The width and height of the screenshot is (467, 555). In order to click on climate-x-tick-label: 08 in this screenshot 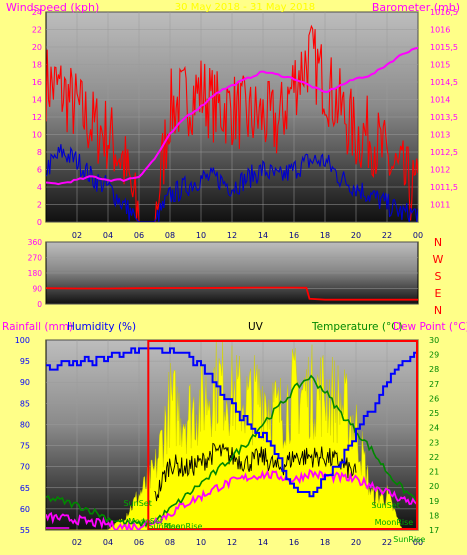, I will do `click(170, 542)`.